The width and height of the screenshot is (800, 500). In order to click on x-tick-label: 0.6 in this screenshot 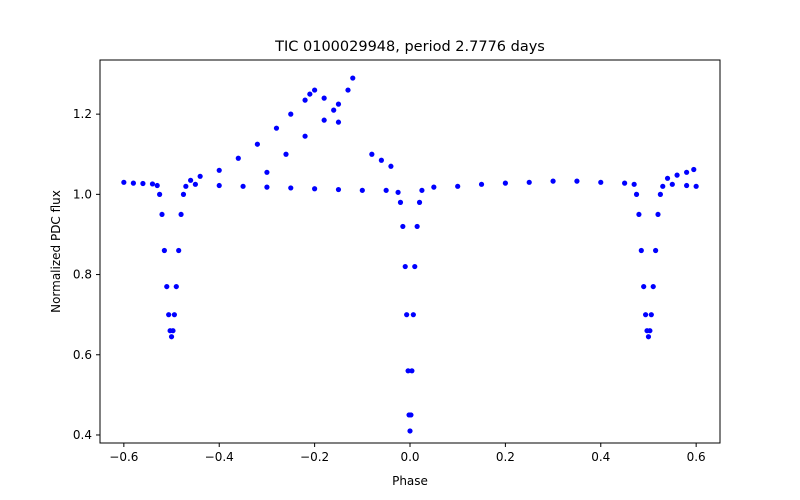, I will do `click(696, 457)`.